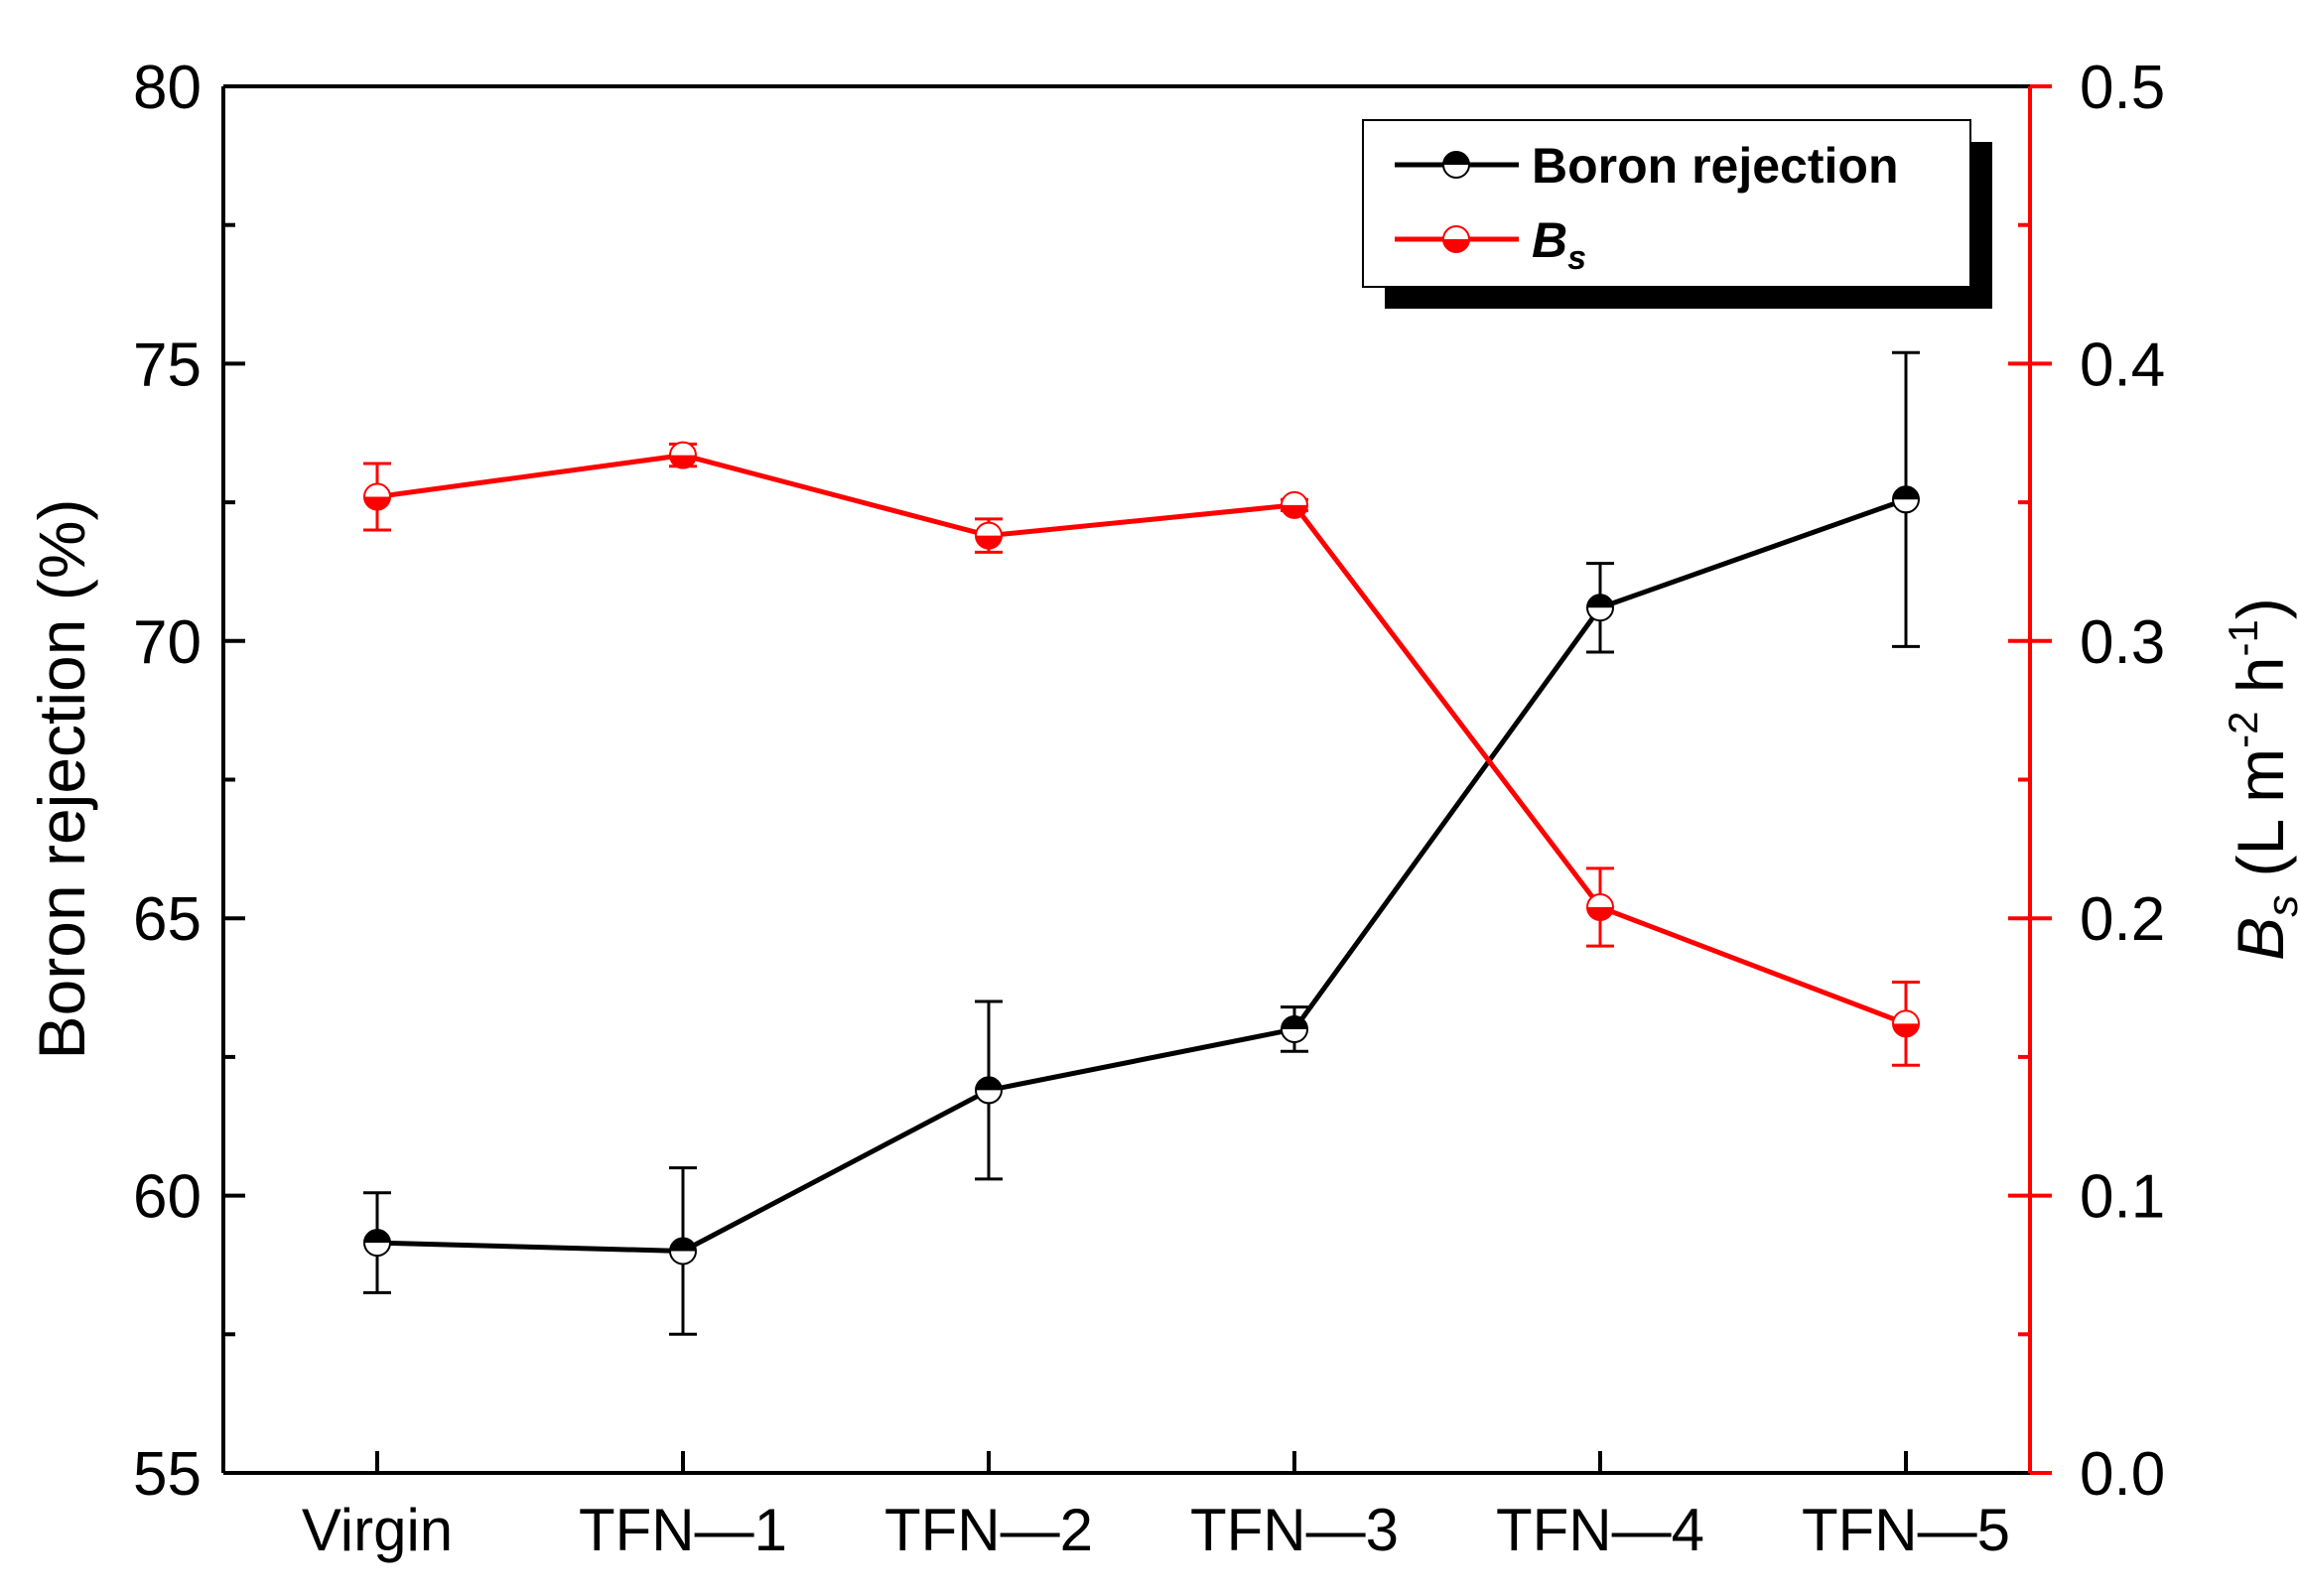 The height and width of the screenshot is (1596, 2300). What do you see at coordinates (2122, 1474) in the screenshot?
I see `right-axis-tick-label: 0.0` at bounding box center [2122, 1474].